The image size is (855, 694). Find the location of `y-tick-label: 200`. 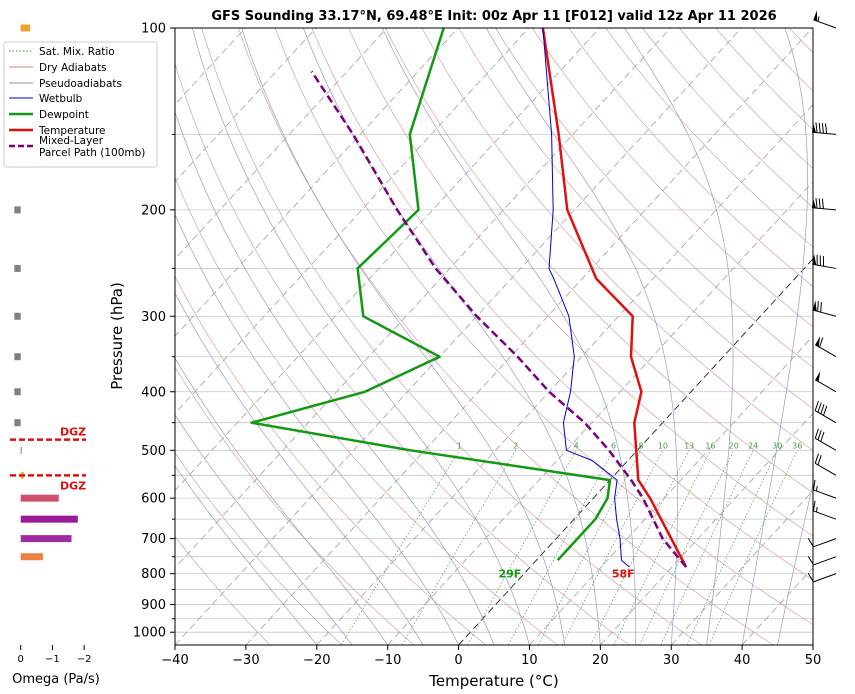

y-tick-label: 200 is located at coordinates (153, 210).